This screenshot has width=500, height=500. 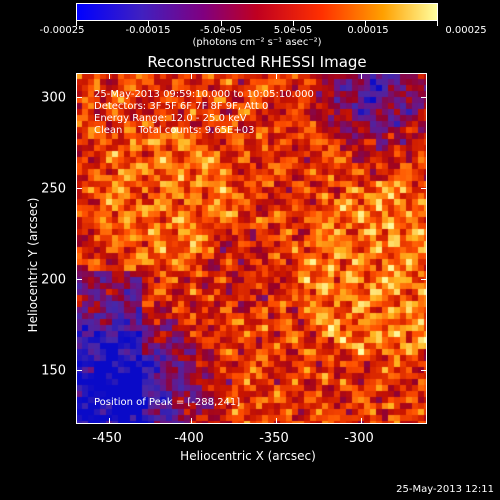 I want to click on colorbar-tick-label: 0.00025, so click(x=466, y=30).